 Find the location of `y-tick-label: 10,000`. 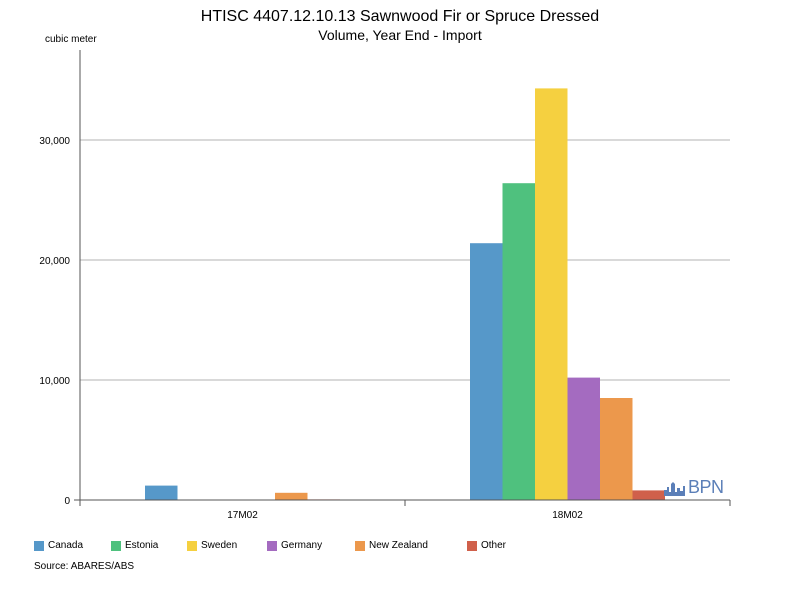

y-tick-label: 10,000 is located at coordinates (54, 381).